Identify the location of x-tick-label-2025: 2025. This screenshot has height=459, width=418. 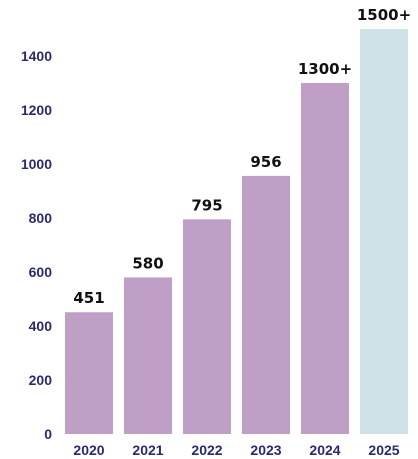
(383, 450).